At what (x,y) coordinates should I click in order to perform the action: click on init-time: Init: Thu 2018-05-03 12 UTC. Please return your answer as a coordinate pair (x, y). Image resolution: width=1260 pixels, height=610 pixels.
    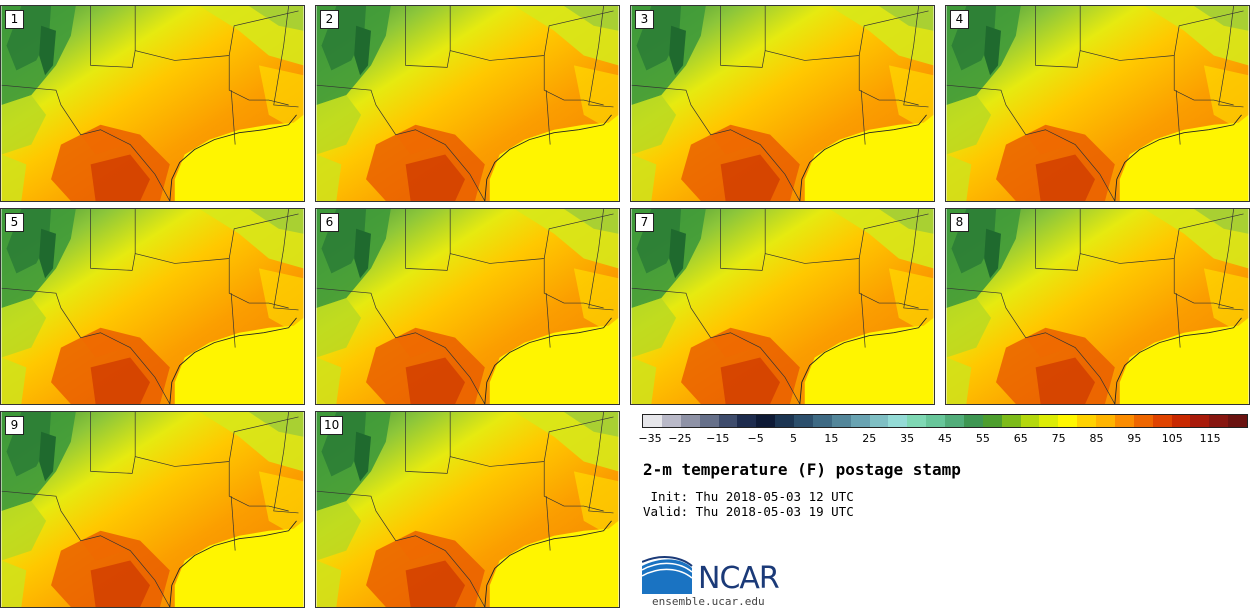
    Looking at the image, I should click on (748, 496).